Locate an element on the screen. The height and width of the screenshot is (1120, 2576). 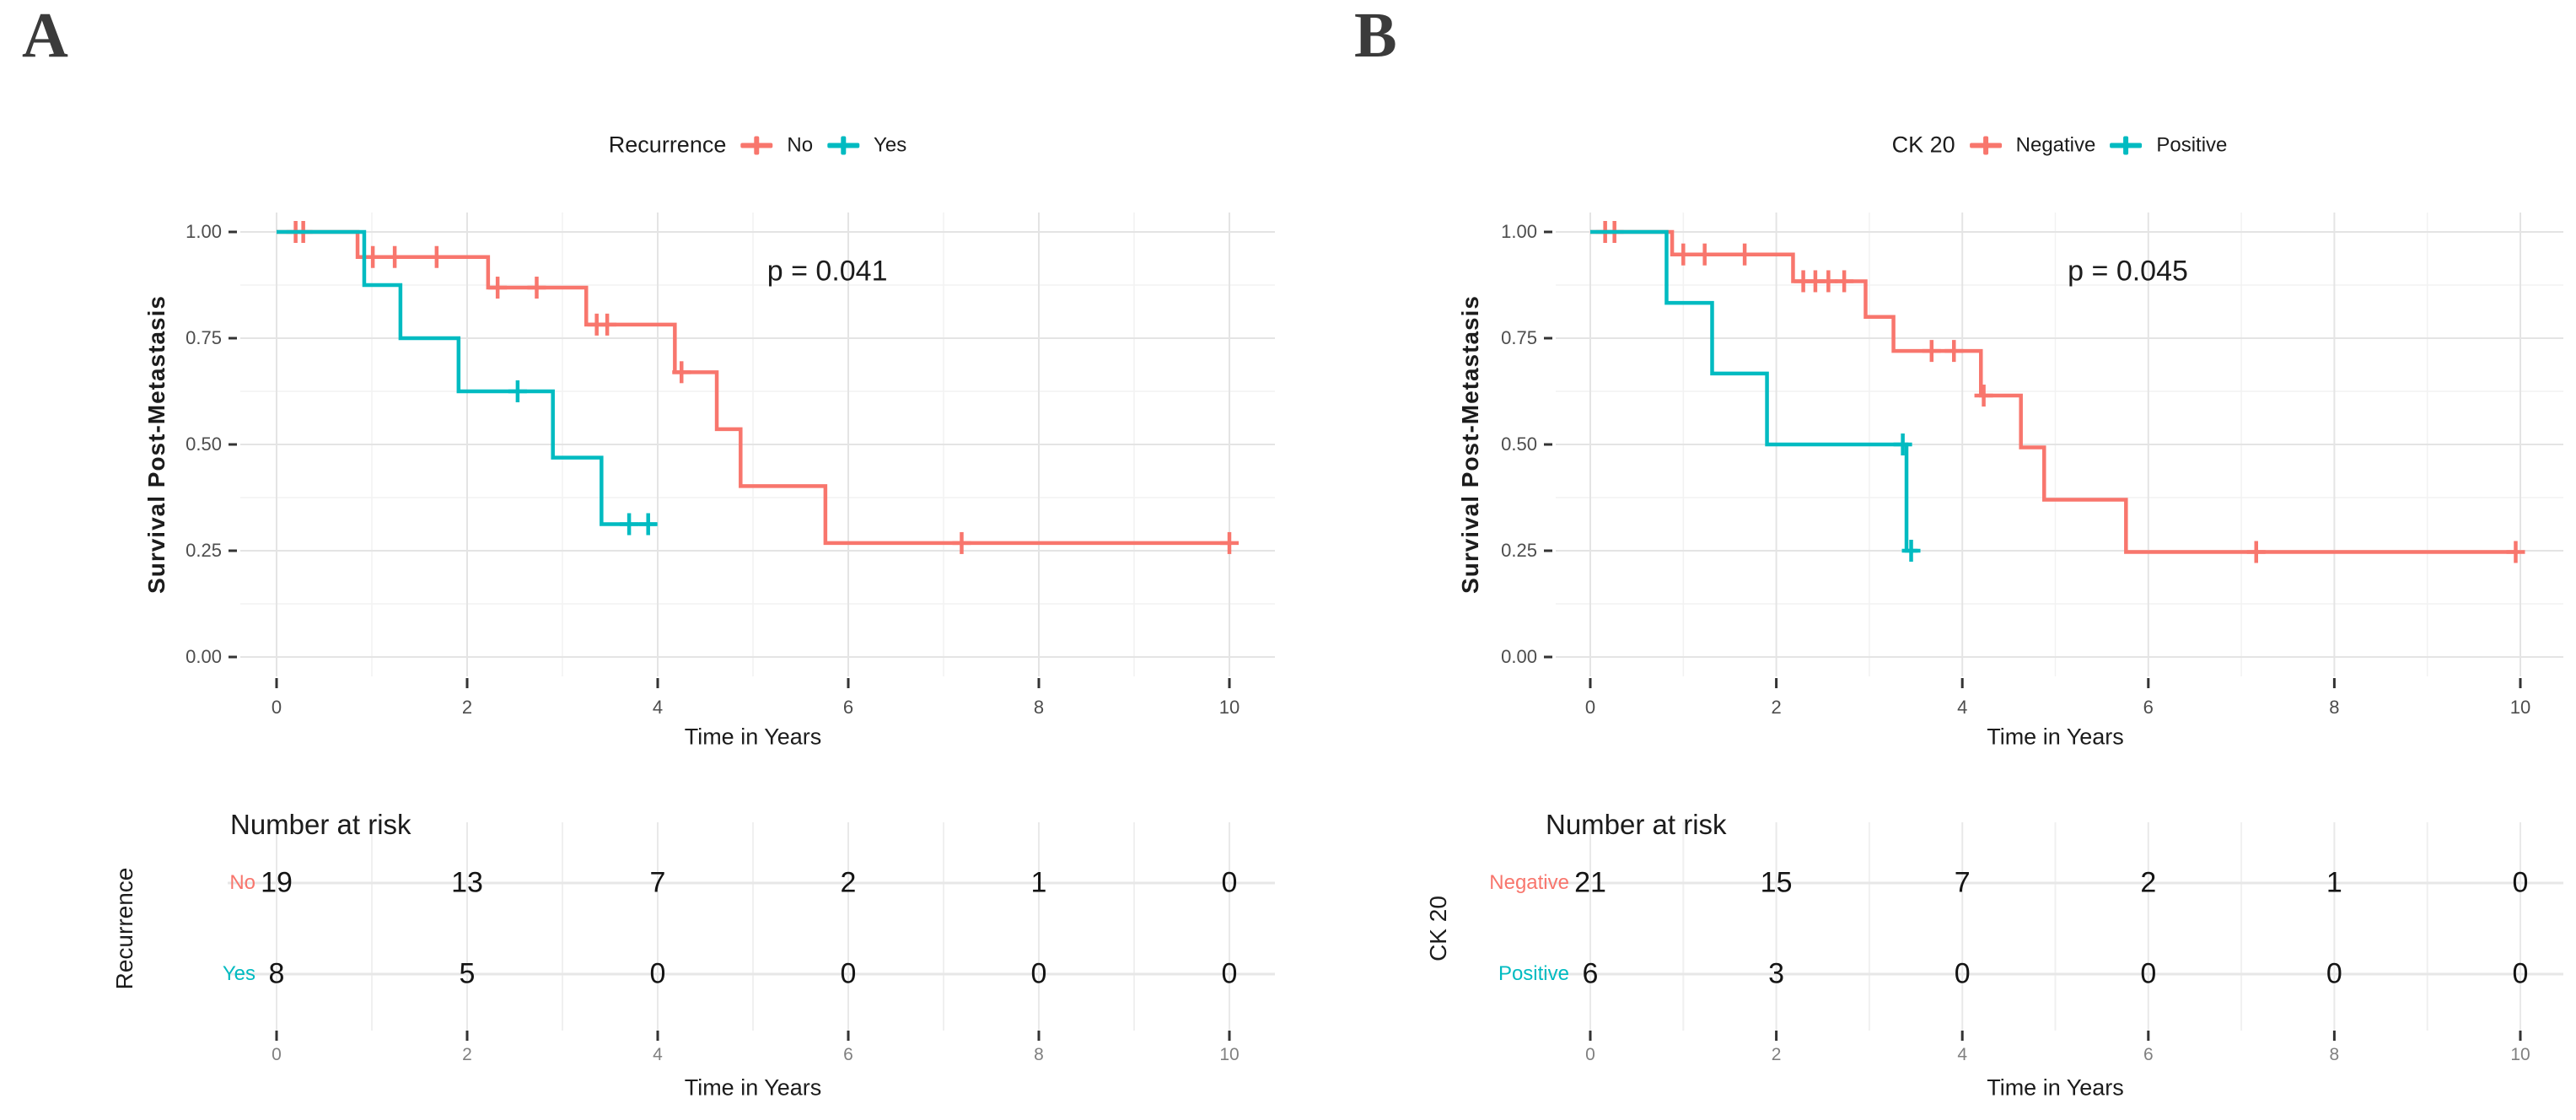
panel-letter: B is located at coordinates (1376, 35).